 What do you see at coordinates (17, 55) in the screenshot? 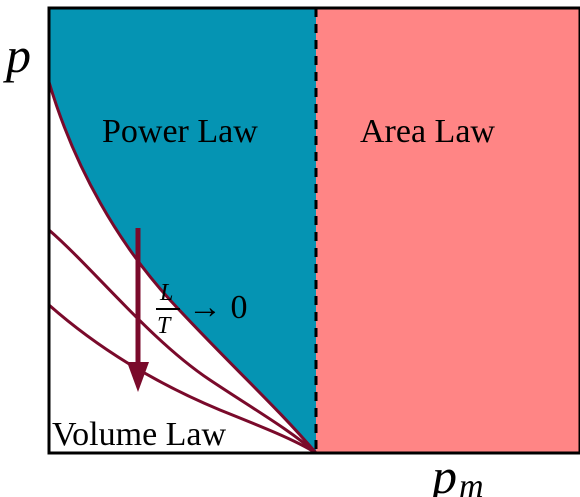
I see `y-axis-label: p` at bounding box center [17, 55].